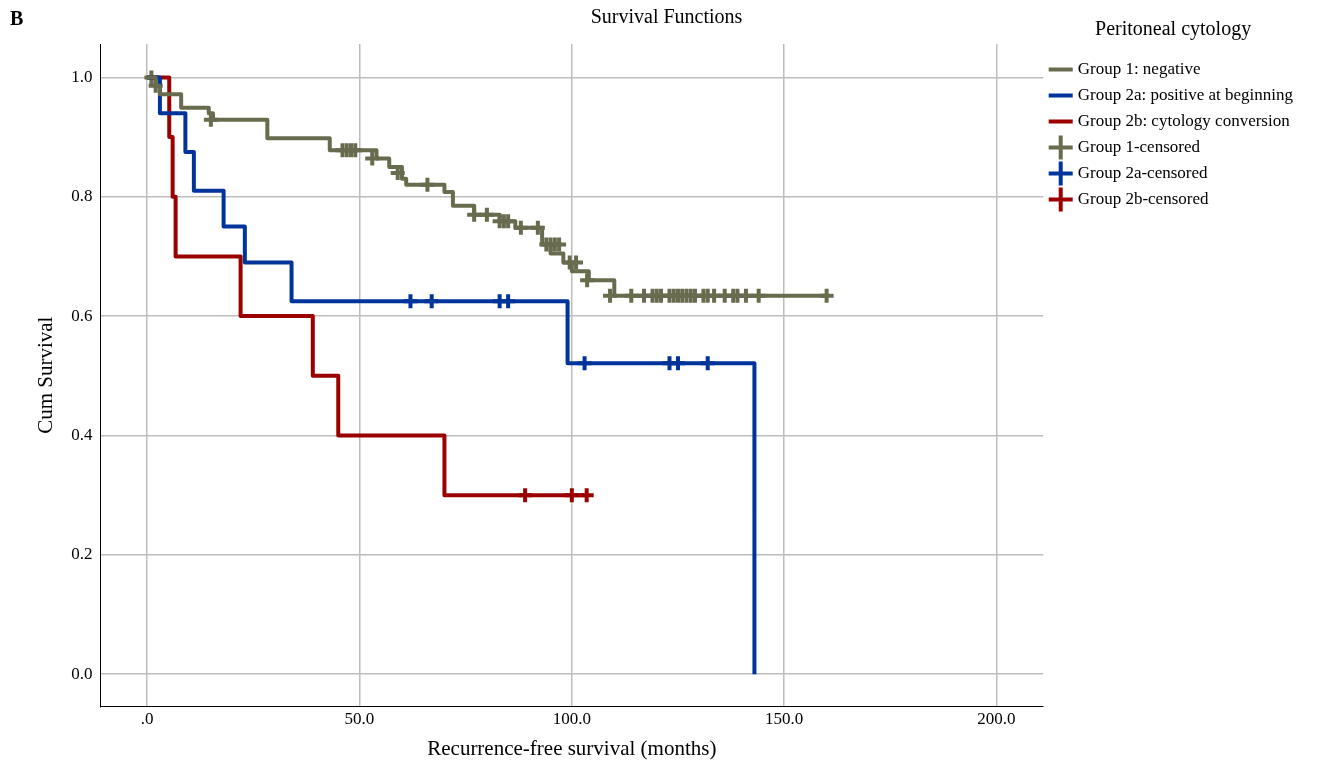 This screenshot has height=771, width=1323. Describe the element at coordinates (45, 375) in the screenshot. I see `y-axis-title: Cum Survival` at that location.